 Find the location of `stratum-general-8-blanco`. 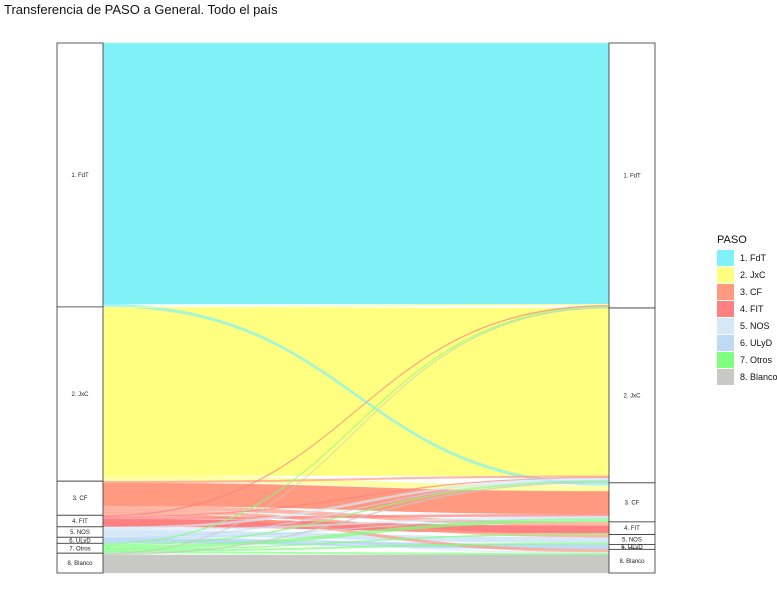

stratum-general-8-blanco is located at coordinates (632, 561).